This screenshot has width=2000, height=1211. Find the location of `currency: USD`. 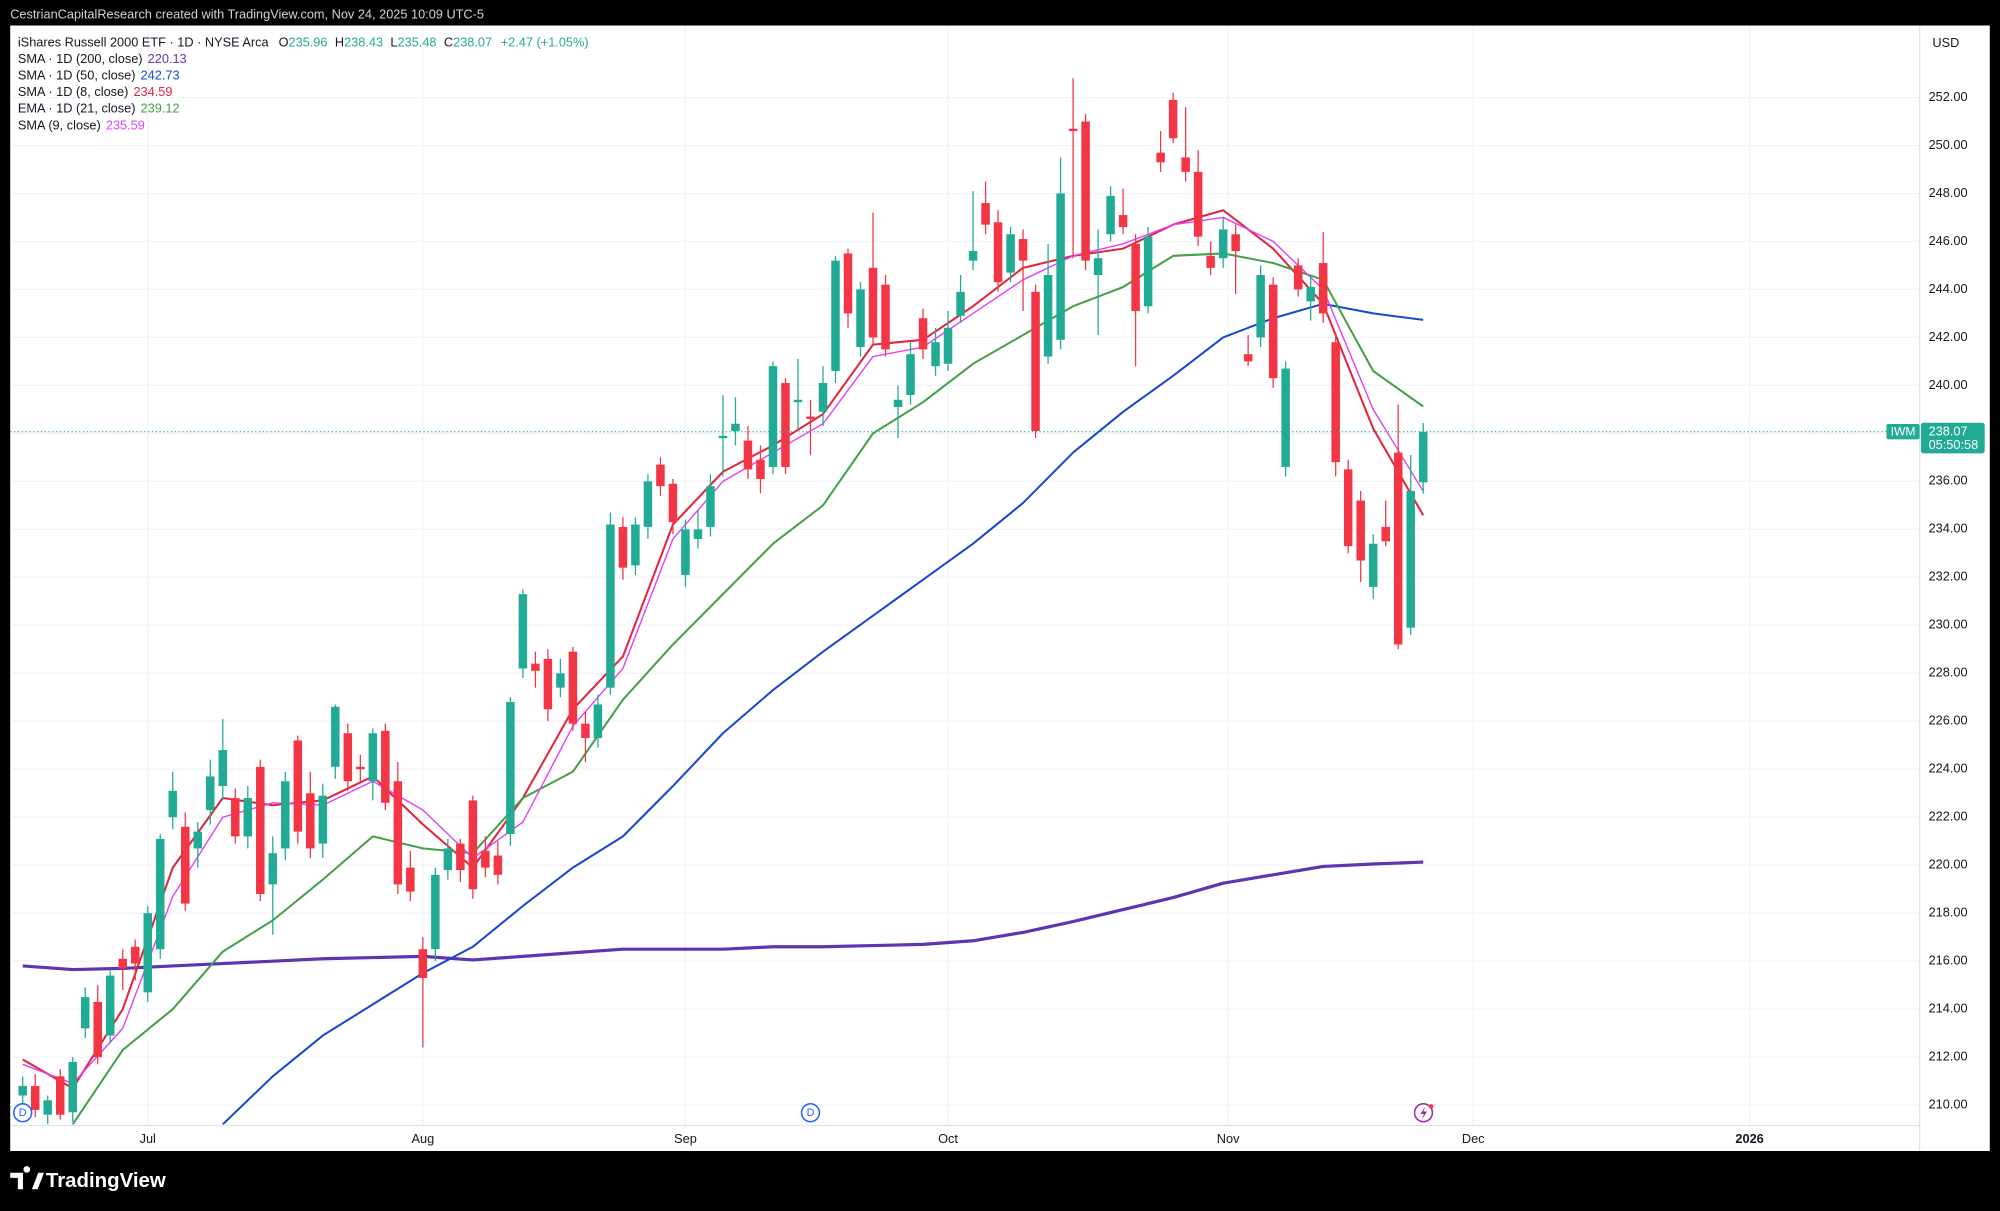

currency: USD is located at coordinates (1945, 42).